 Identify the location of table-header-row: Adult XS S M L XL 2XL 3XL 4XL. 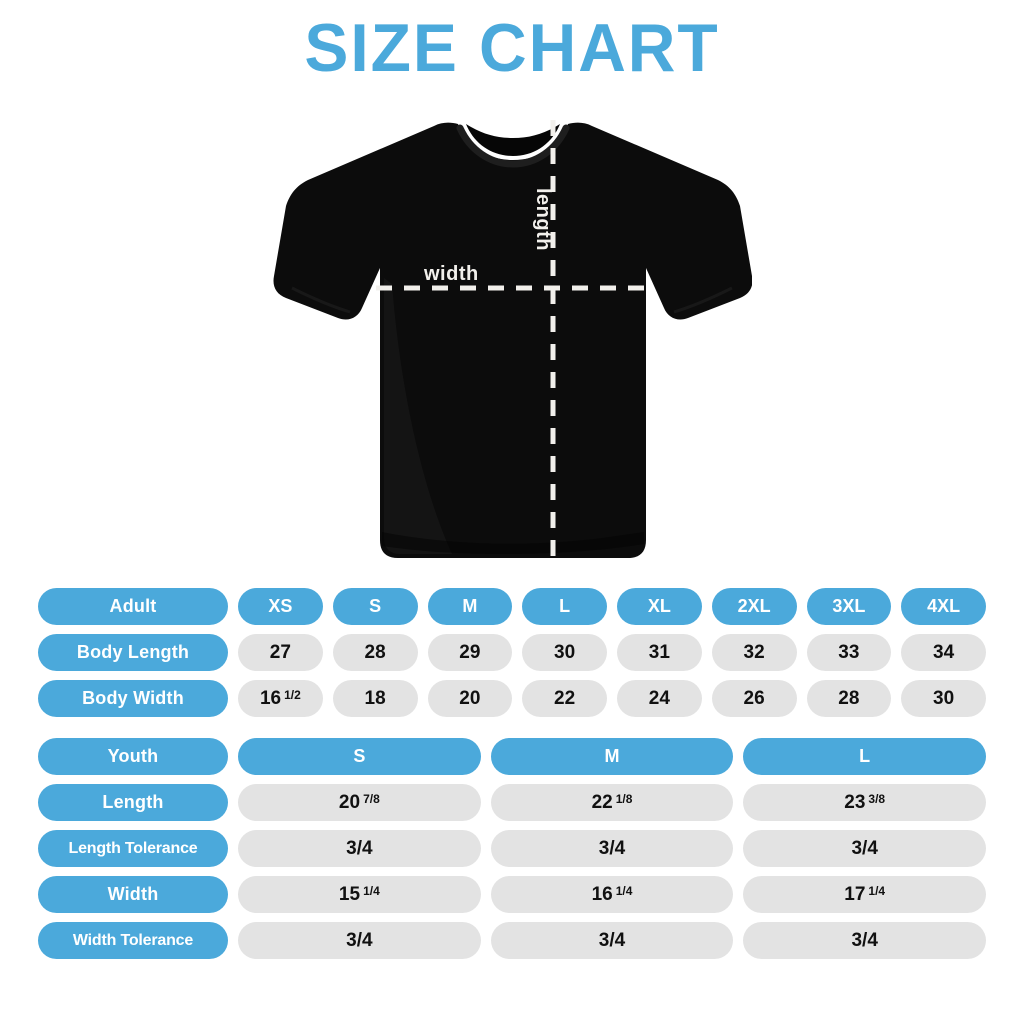
(512, 606).